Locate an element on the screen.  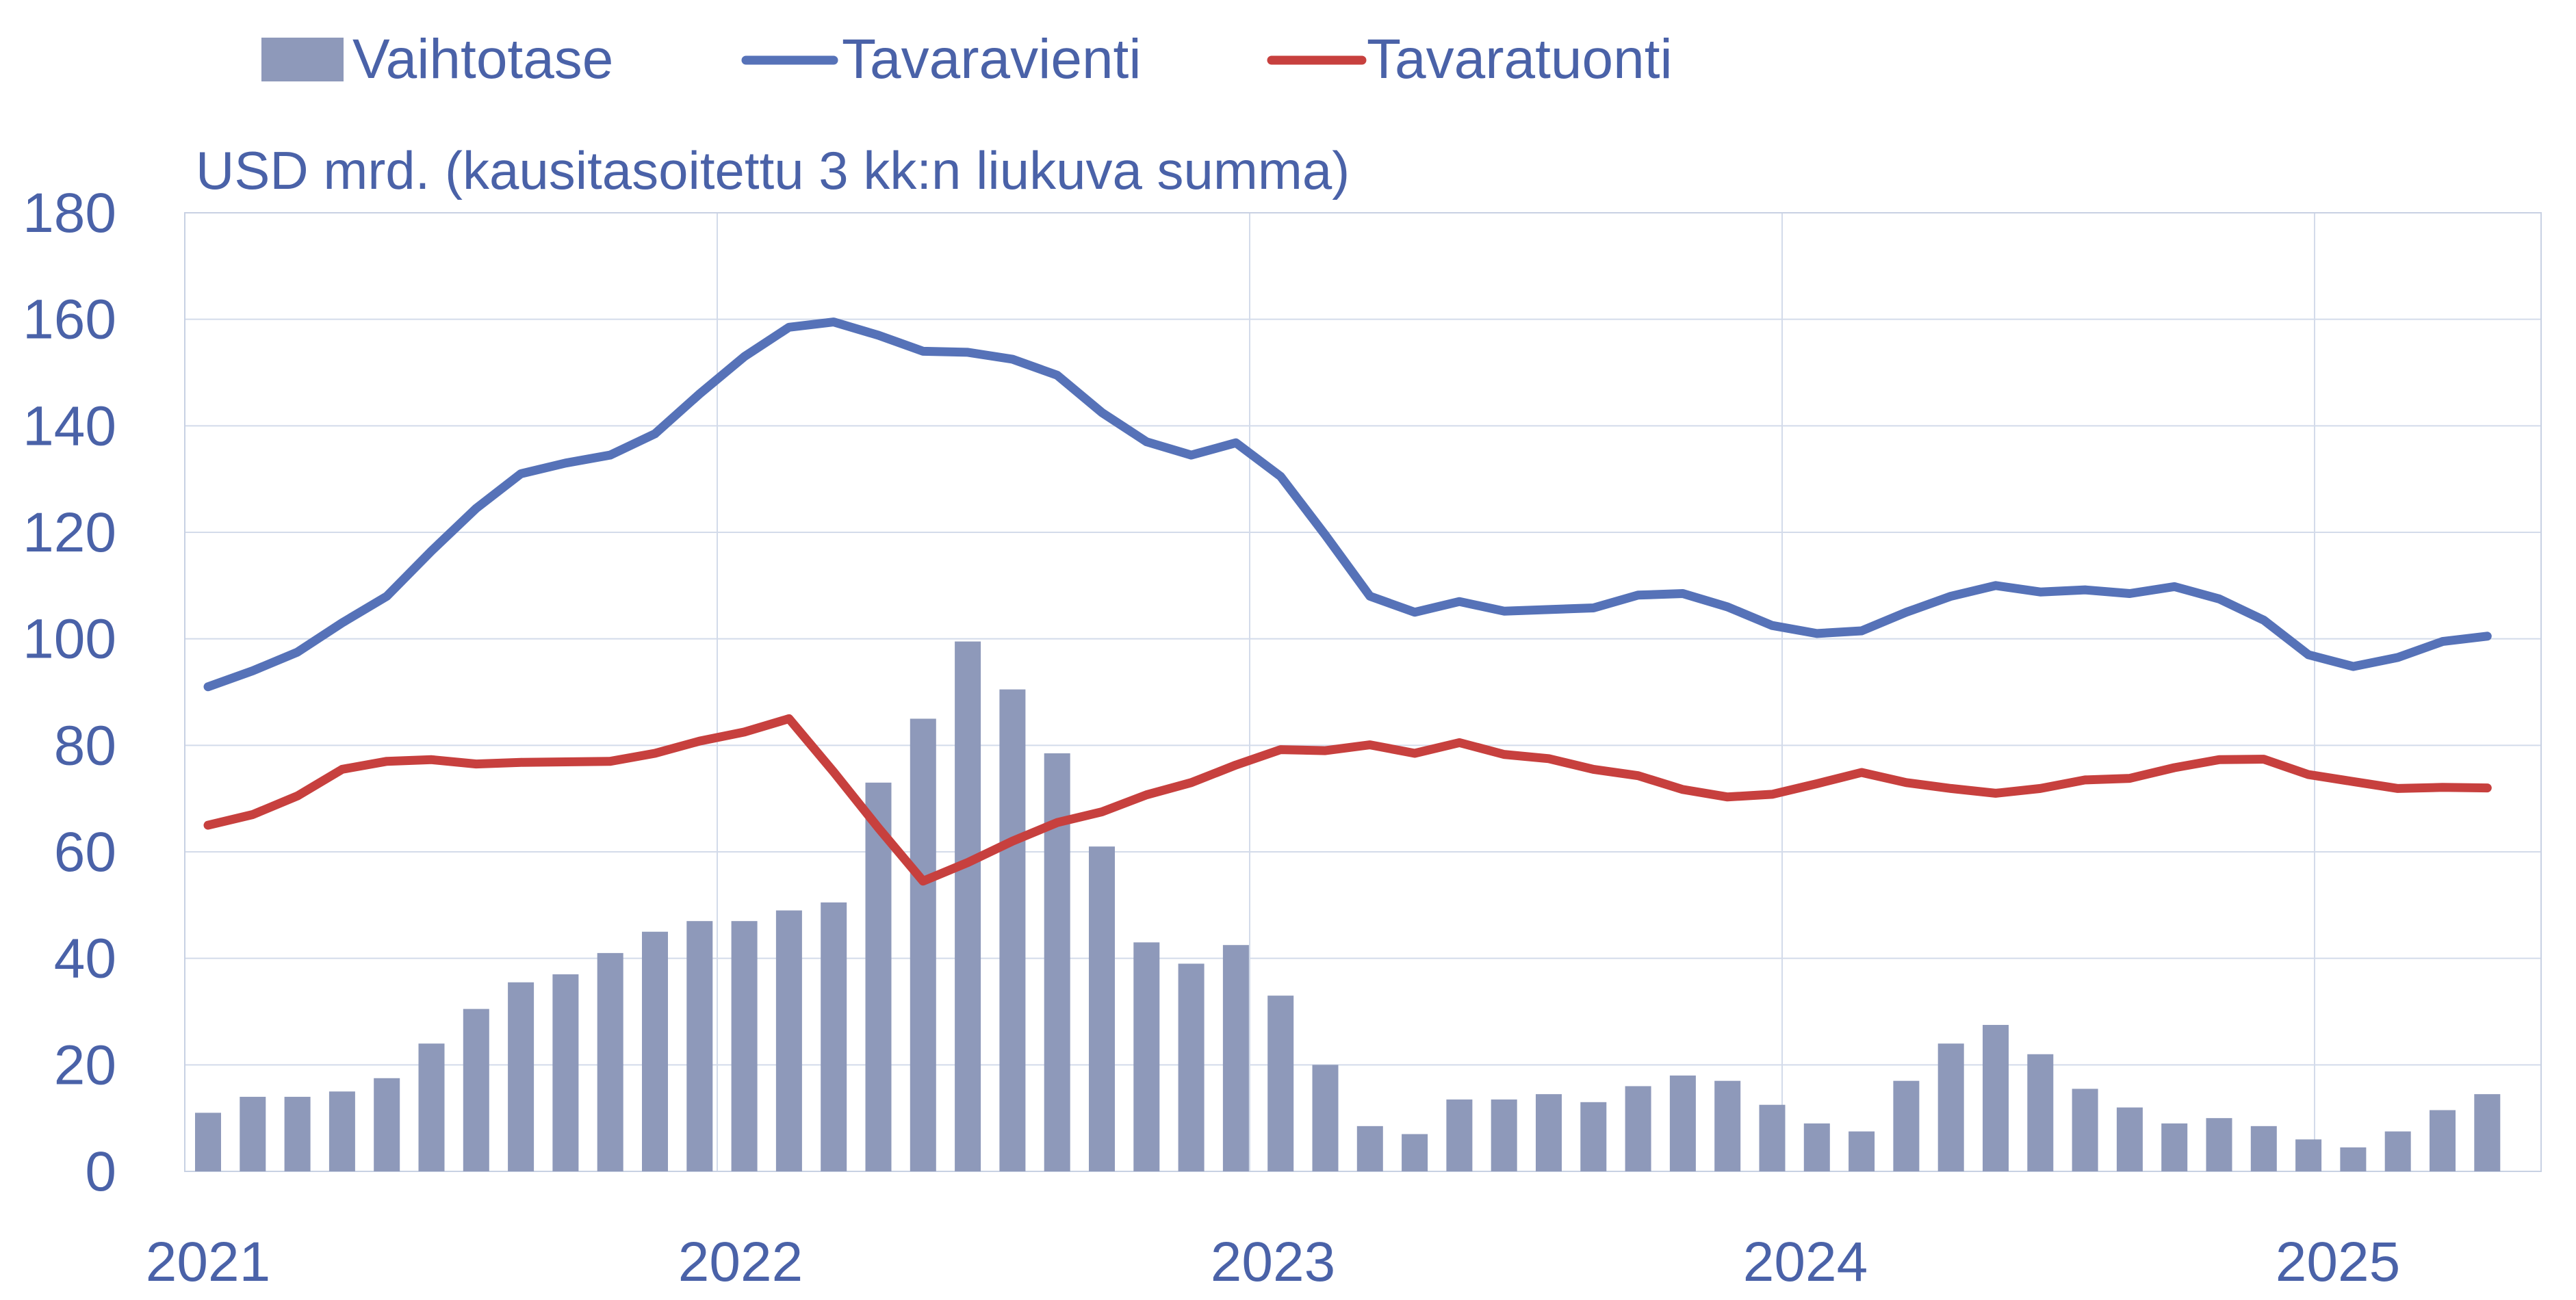
x-tick-label: 2025 is located at coordinates (2338, 1262).